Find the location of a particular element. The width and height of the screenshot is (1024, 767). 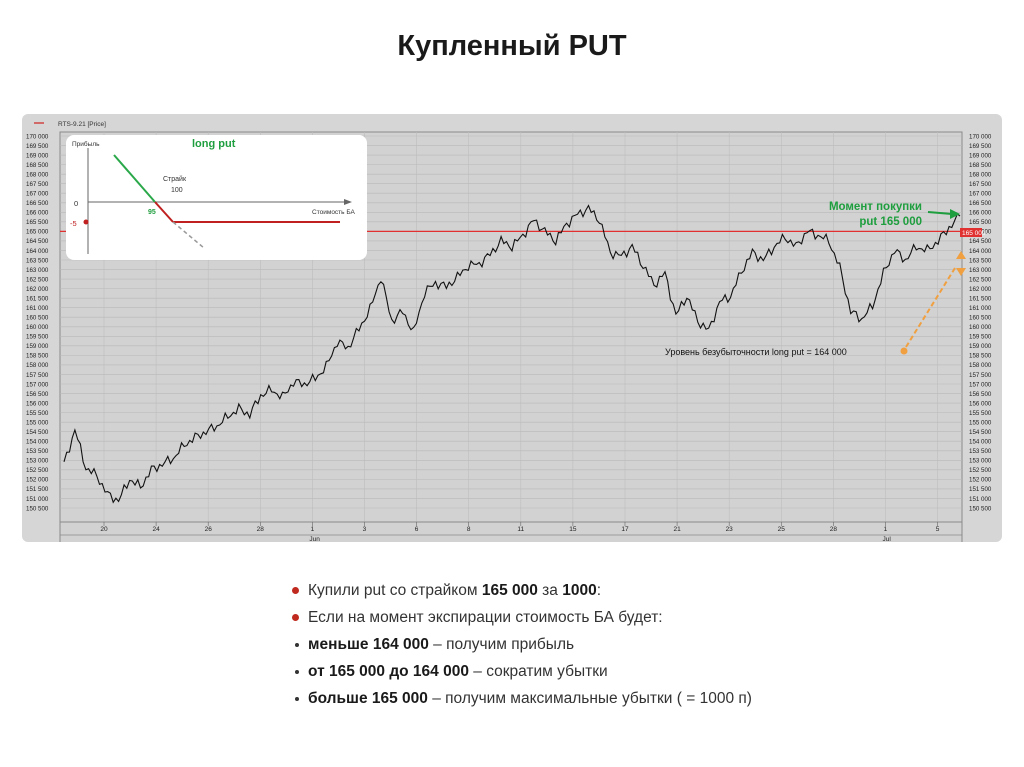

y-tick-label: 159 500 is located at coordinates (37, 337).